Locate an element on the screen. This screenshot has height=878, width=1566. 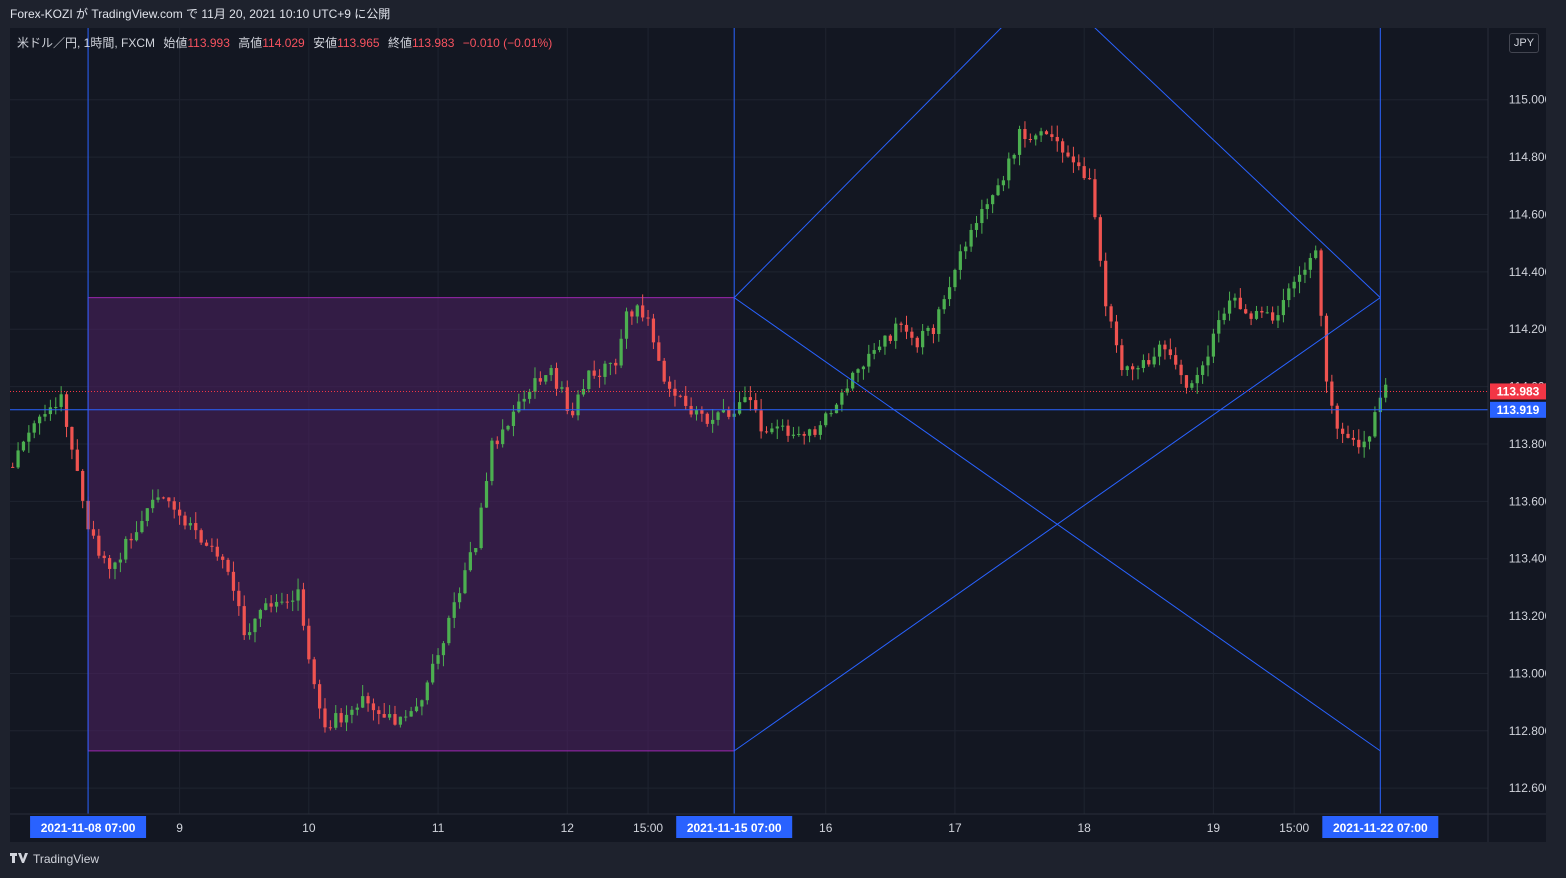
time-tag-label: 2021-11-22 07:00 is located at coordinates (1380, 828).